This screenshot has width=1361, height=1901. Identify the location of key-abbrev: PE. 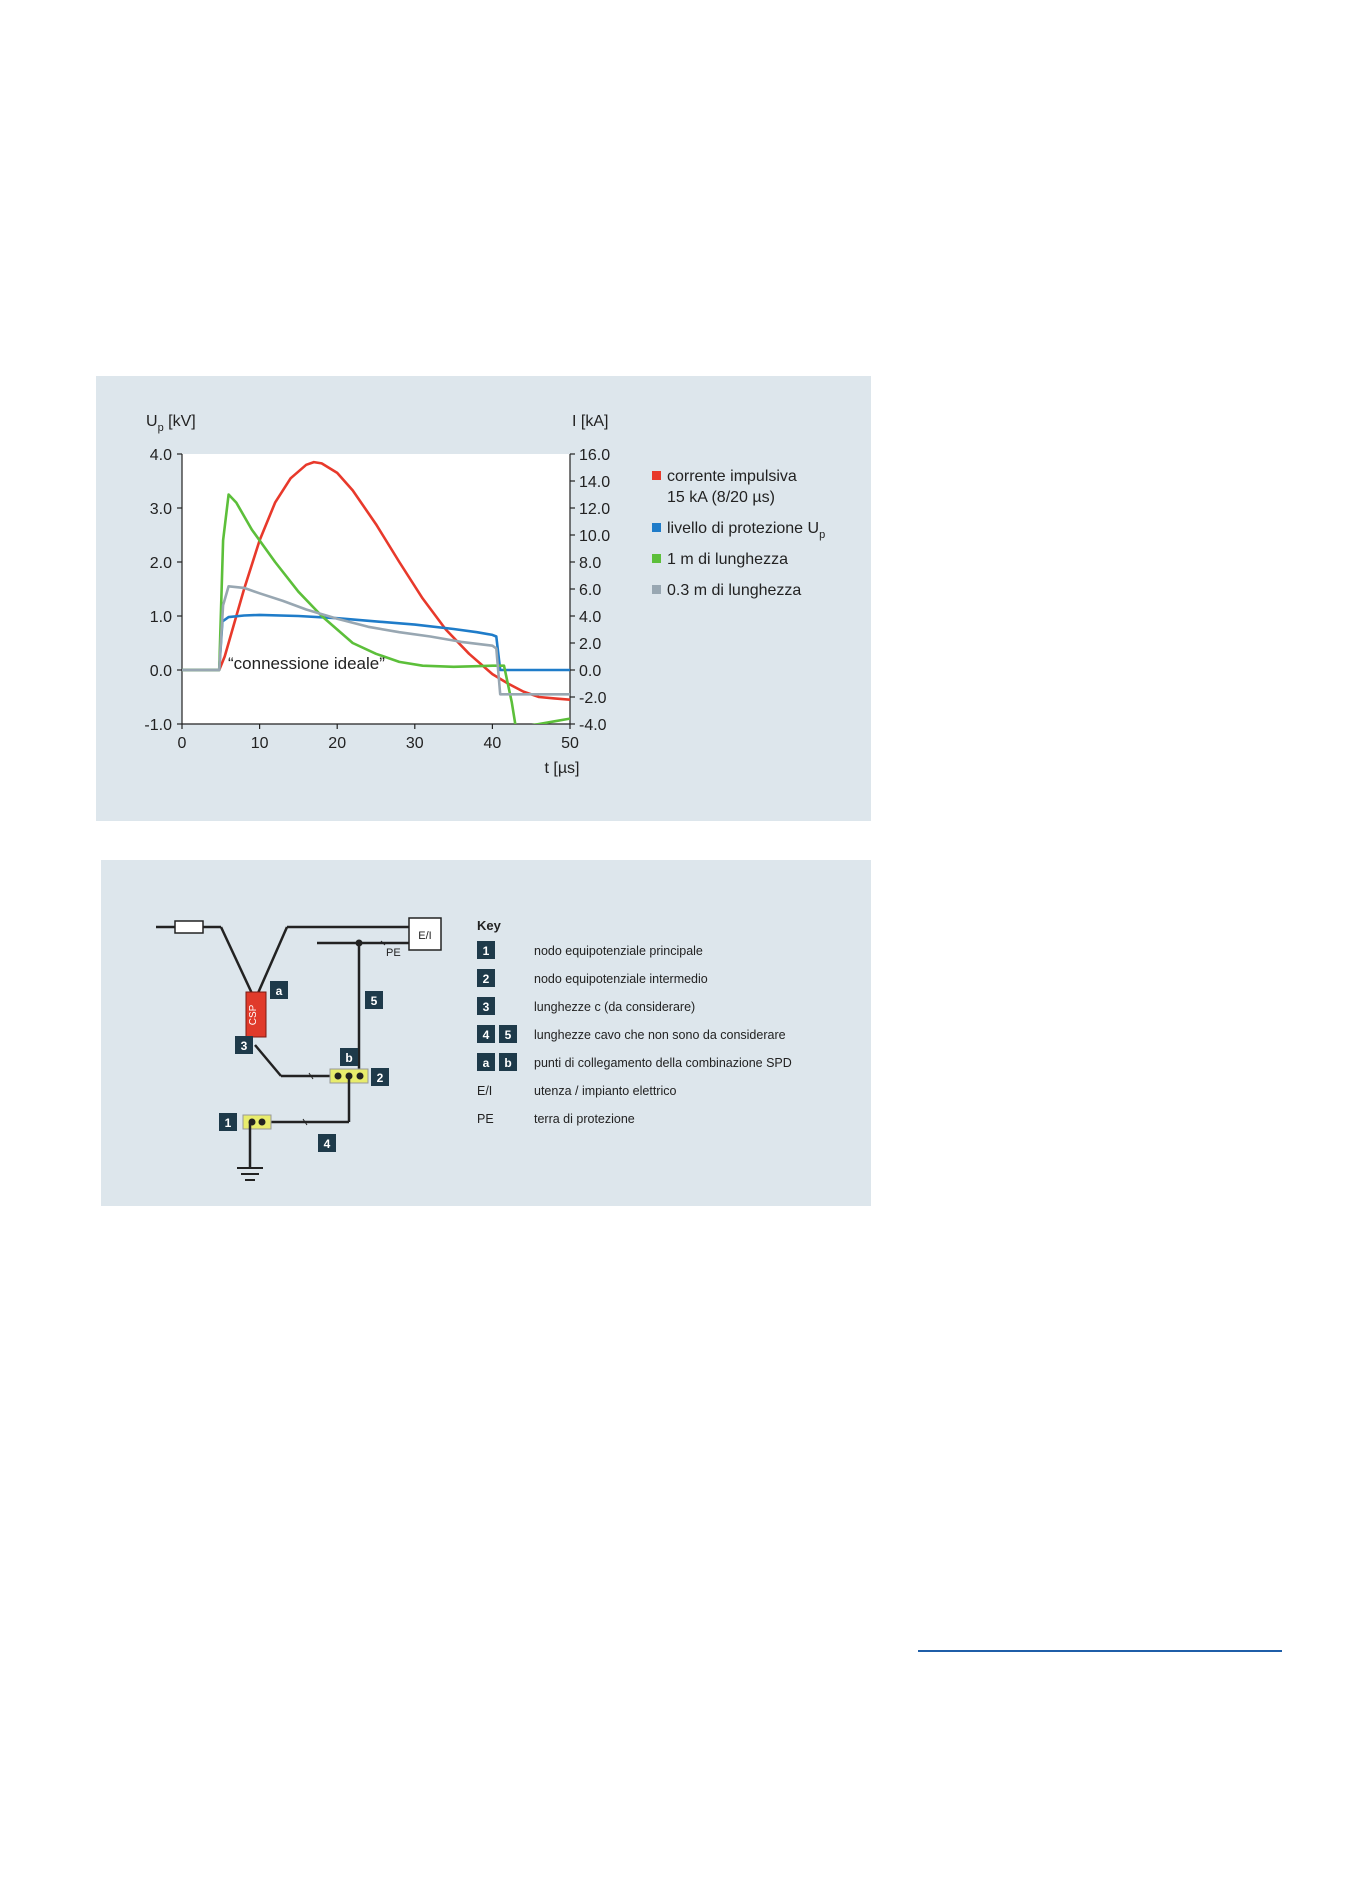
(485, 1119).